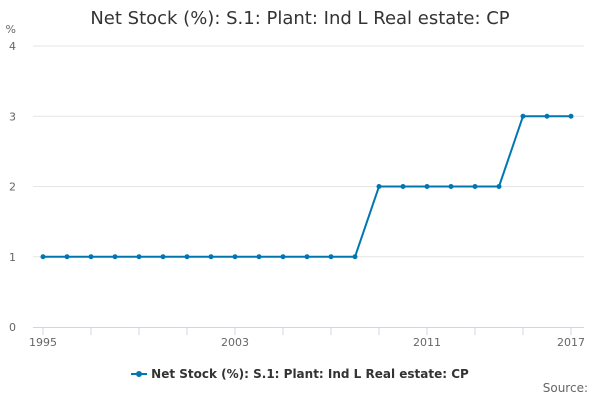 The height and width of the screenshot is (400, 600). Describe the element at coordinates (235, 342) in the screenshot. I see `x-tick-label: 2003` at that location.